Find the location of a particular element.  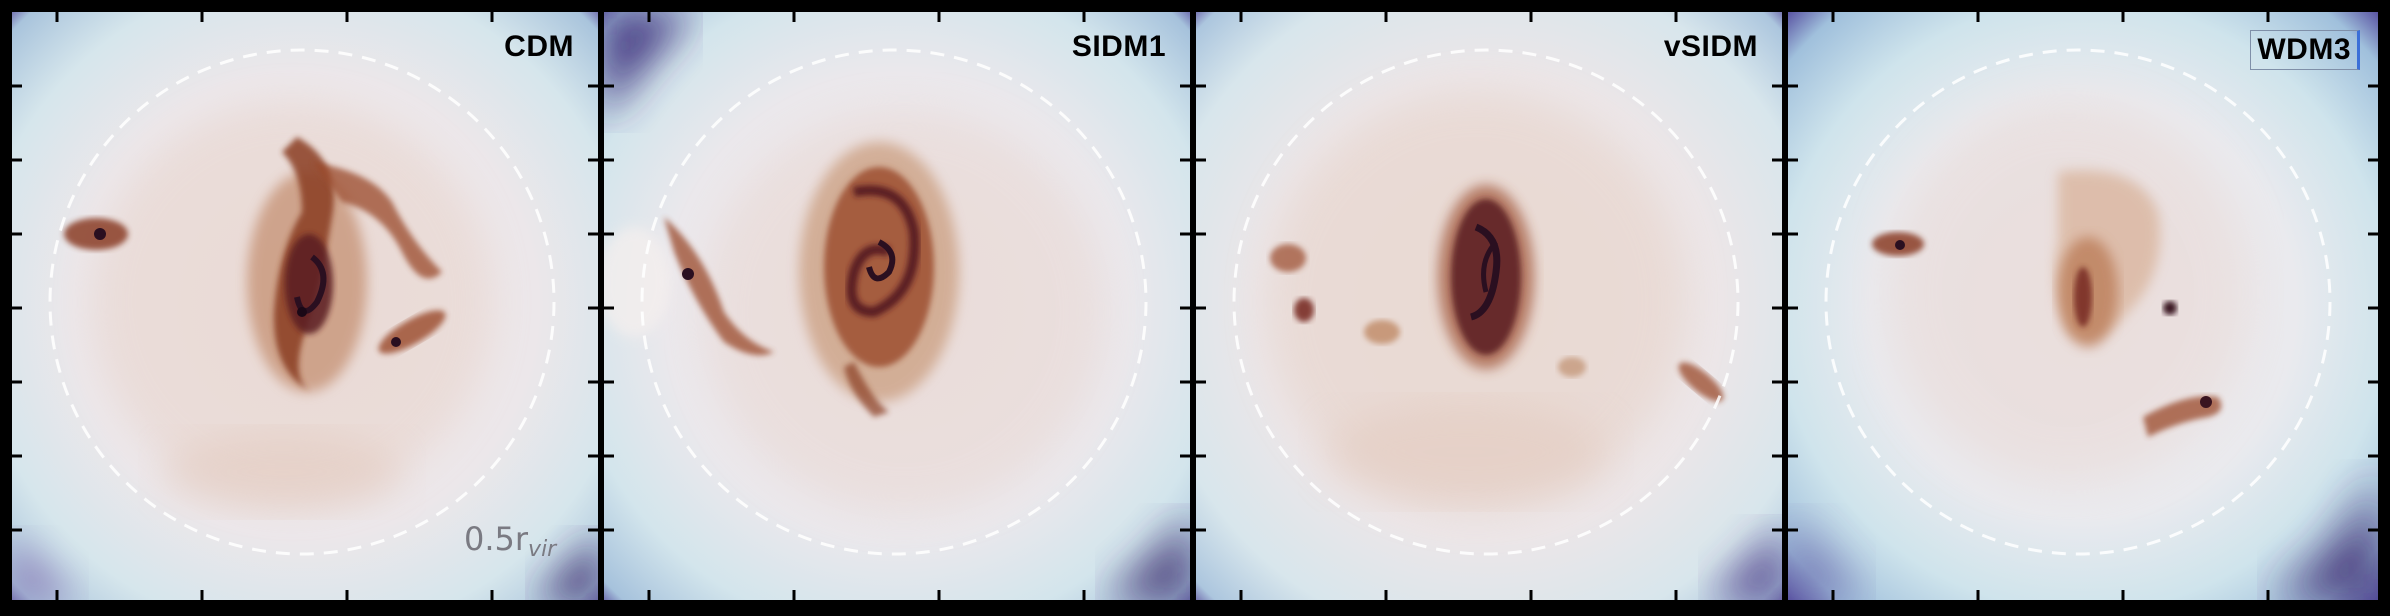

panel-label-cdm: CDM is located at coordinates (539, 46).